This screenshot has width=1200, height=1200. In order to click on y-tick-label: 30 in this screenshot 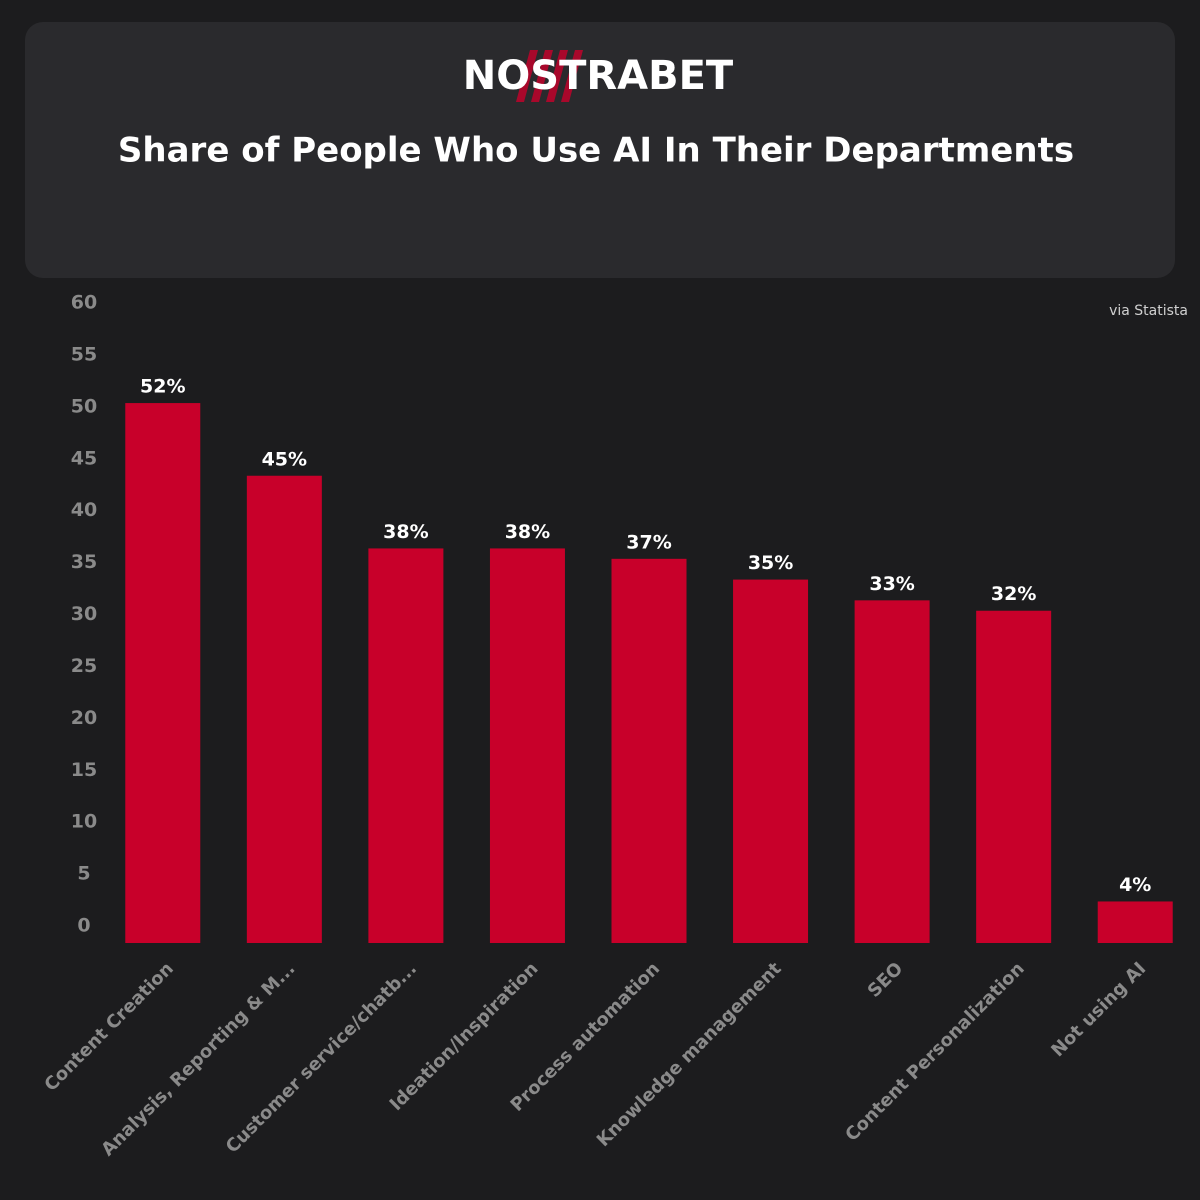, I will do `click(84, 614)`.